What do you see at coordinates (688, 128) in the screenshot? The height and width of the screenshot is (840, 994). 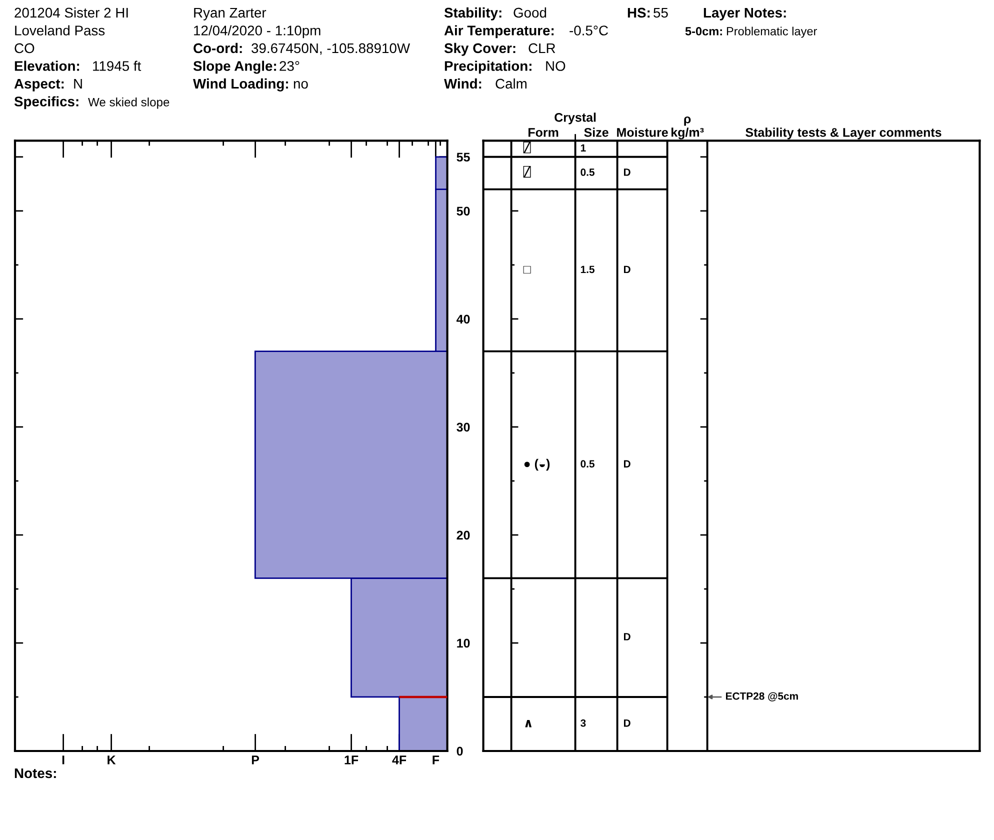 I see `category-label: ρ kg/m³` at bounding box center [688, 128].